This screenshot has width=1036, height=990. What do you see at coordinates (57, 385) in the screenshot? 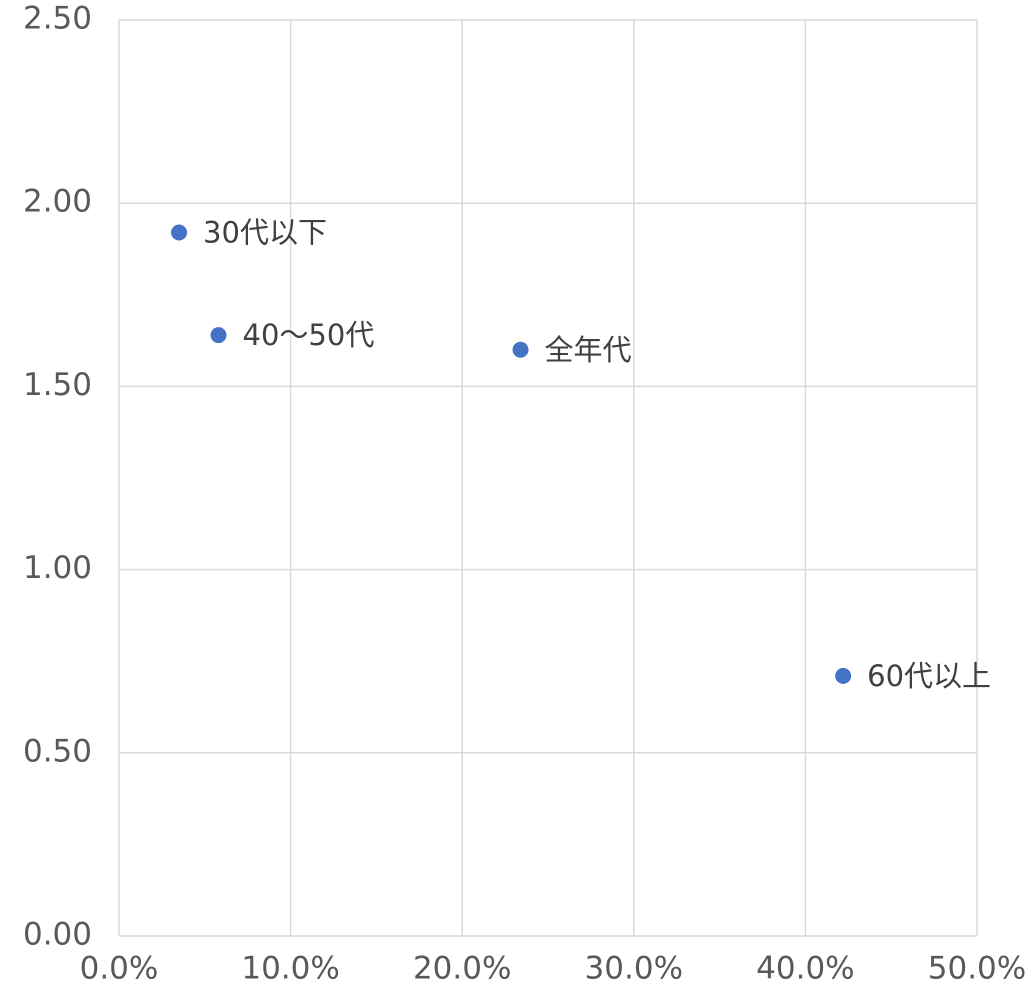
I see `y-tick-label: 1.50` at bounding box center [57, 385].